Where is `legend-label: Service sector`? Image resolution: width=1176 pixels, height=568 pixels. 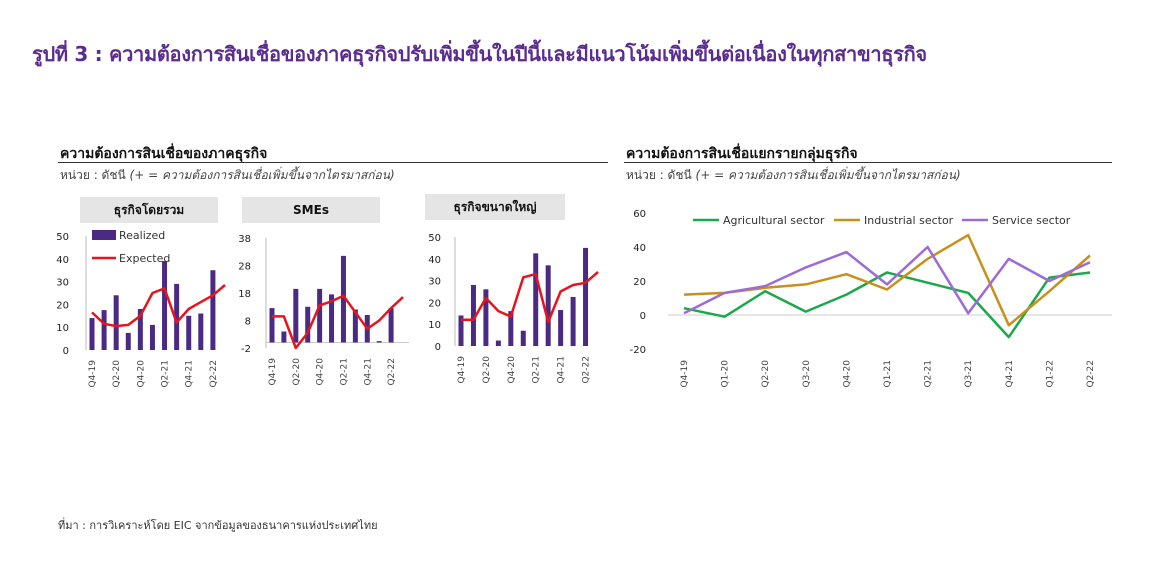
legend-label: Service sector is located at coordinates (1031, 220).